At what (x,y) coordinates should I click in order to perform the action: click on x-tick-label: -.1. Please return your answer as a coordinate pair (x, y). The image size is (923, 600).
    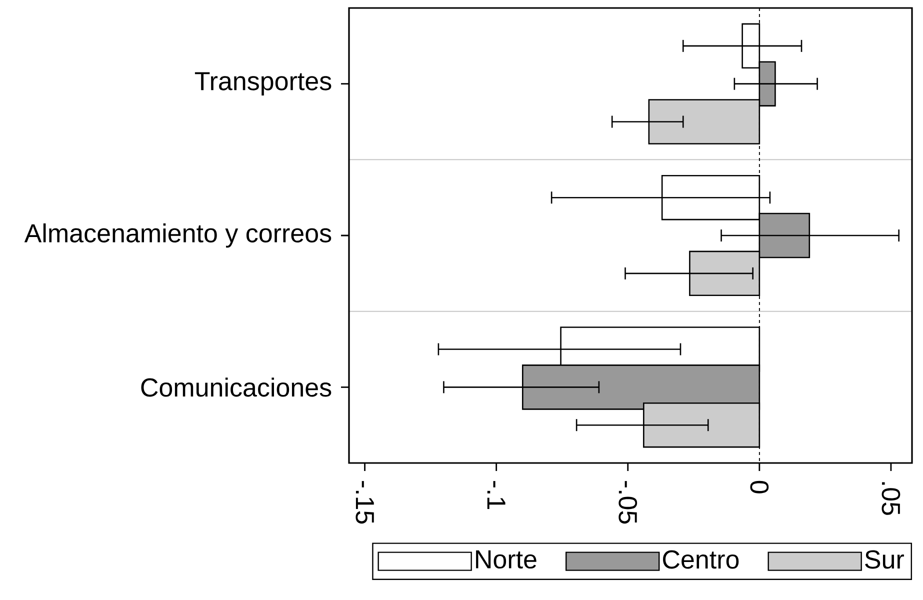
    Looking at the image, I should click on (496, 495).